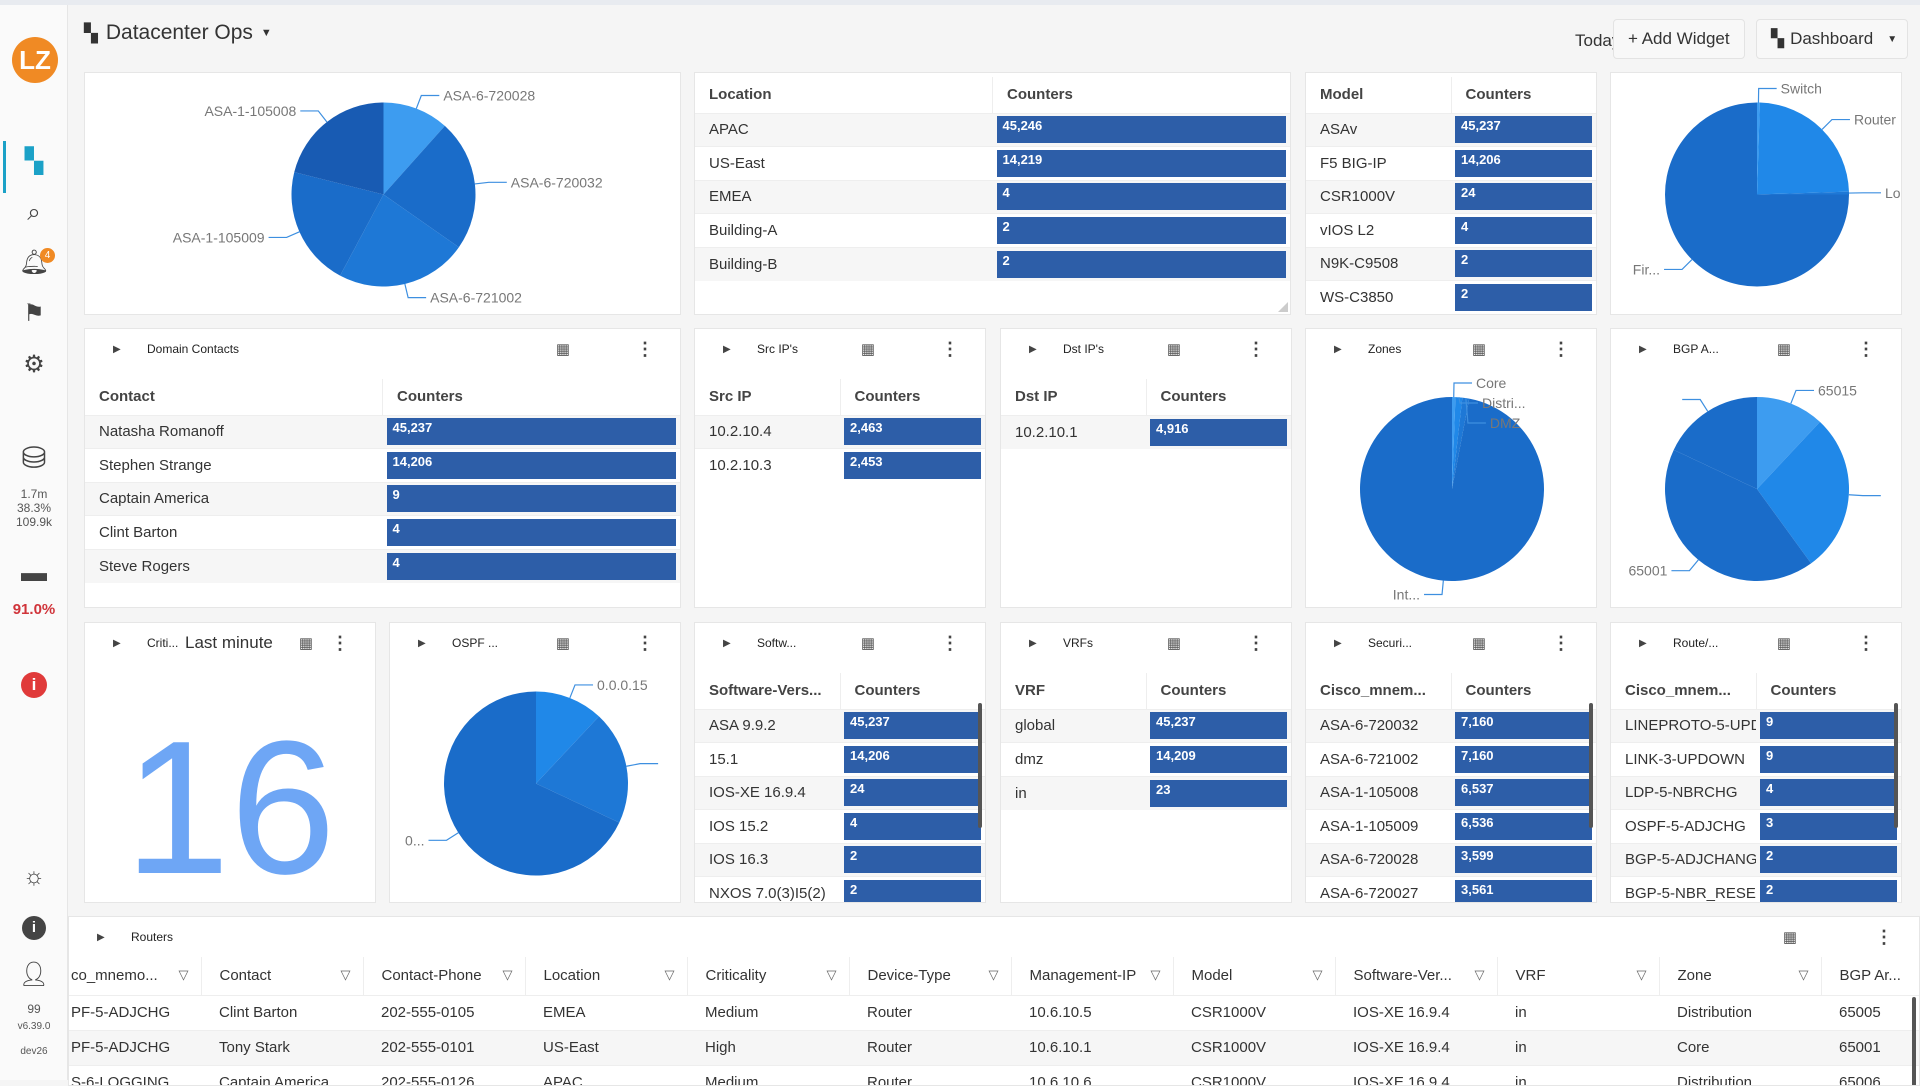  I want to click on column-header: Src IP, so click(767, 397).